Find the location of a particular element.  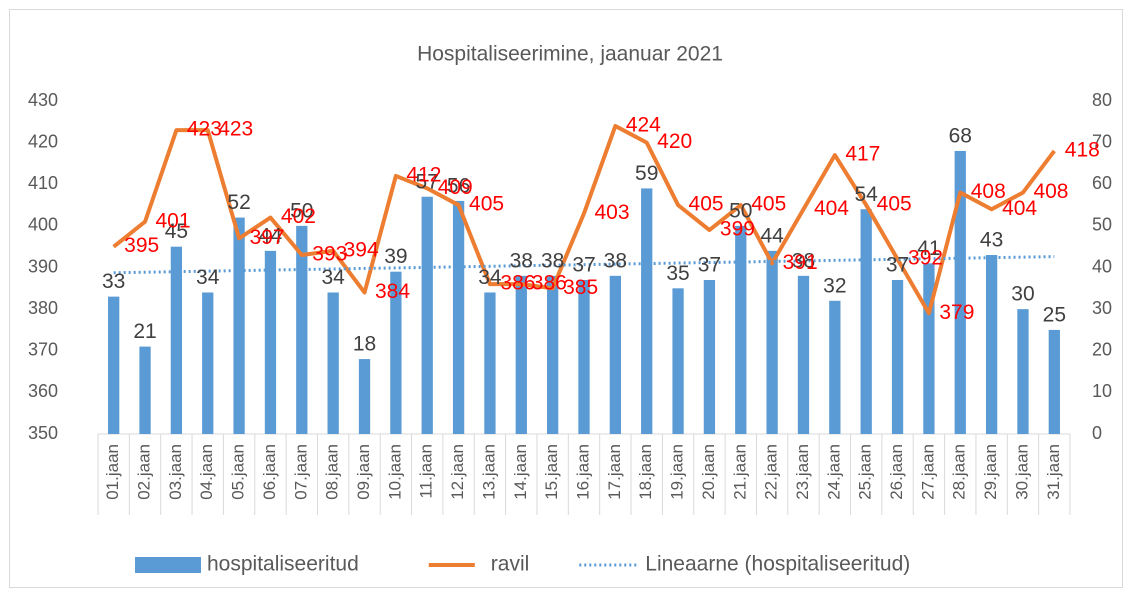

y-tick-label: 420 is located at coordinates (43, 141).